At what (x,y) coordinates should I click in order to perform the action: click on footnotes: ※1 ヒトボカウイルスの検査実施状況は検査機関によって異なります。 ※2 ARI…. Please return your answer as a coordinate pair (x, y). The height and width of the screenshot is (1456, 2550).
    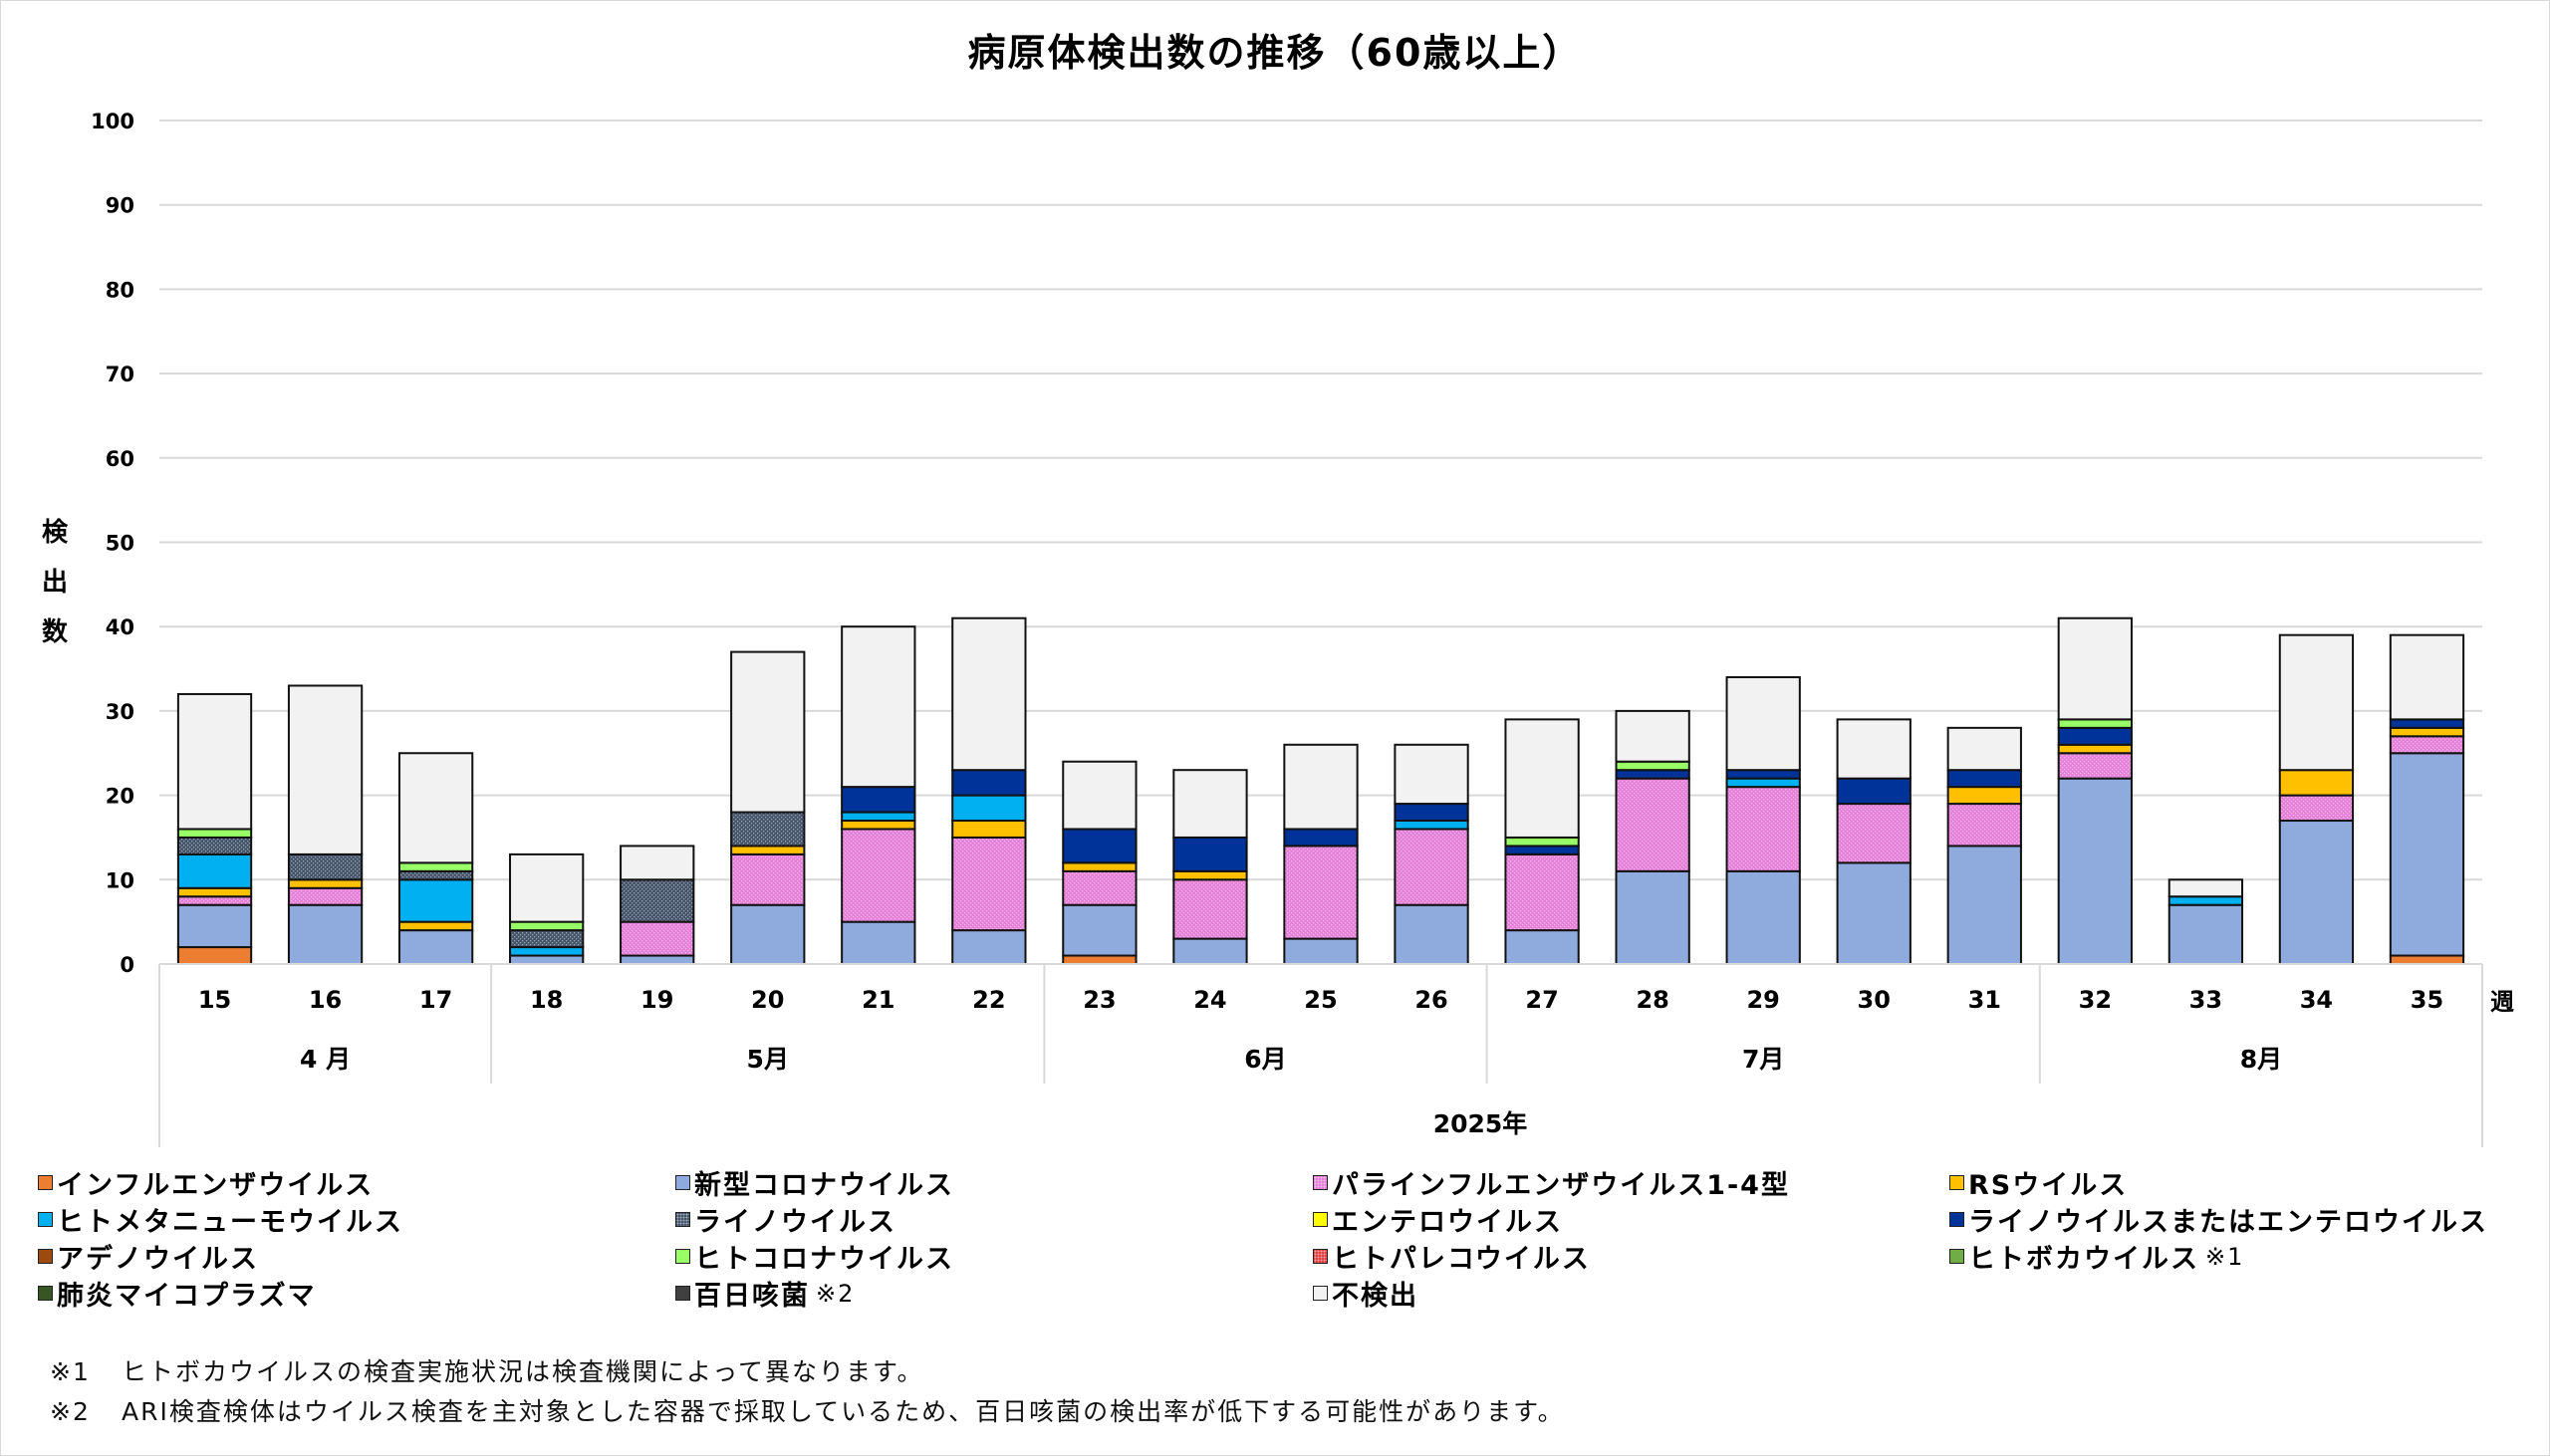
    Looking at the image, I should click on (807, 1392).